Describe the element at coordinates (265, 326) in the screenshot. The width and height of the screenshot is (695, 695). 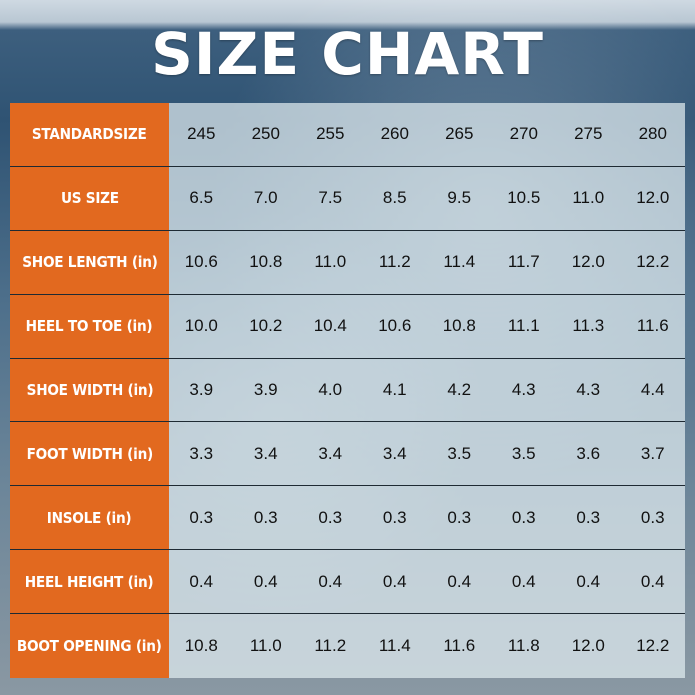
I see `table-cell: 10.2` at that location.